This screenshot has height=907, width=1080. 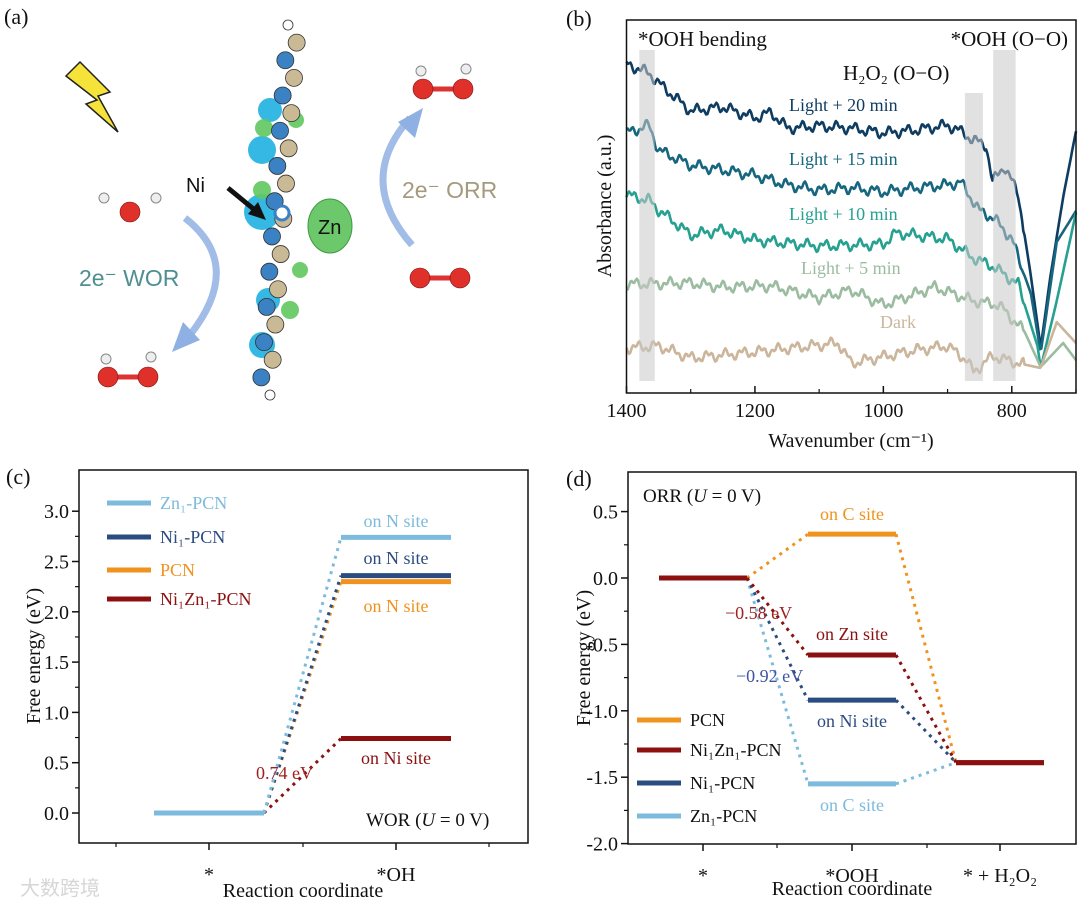 What do you see at coordinates (769, 676) in the screenshot?
I see `orr-delta-label-ni1: −0.92 eV` at bounding box center [769, 676].